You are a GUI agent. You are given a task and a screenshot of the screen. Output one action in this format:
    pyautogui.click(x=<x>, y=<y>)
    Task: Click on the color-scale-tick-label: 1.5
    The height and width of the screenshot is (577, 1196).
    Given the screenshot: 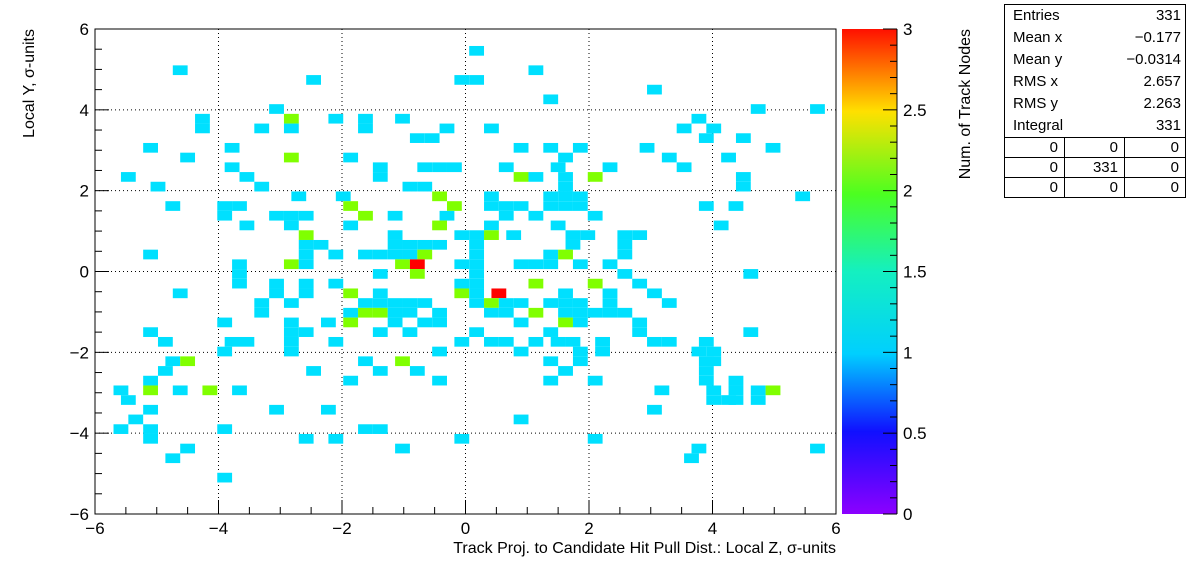 What is the action you would take?
    pyautogui.click(x=915, y=272)
    